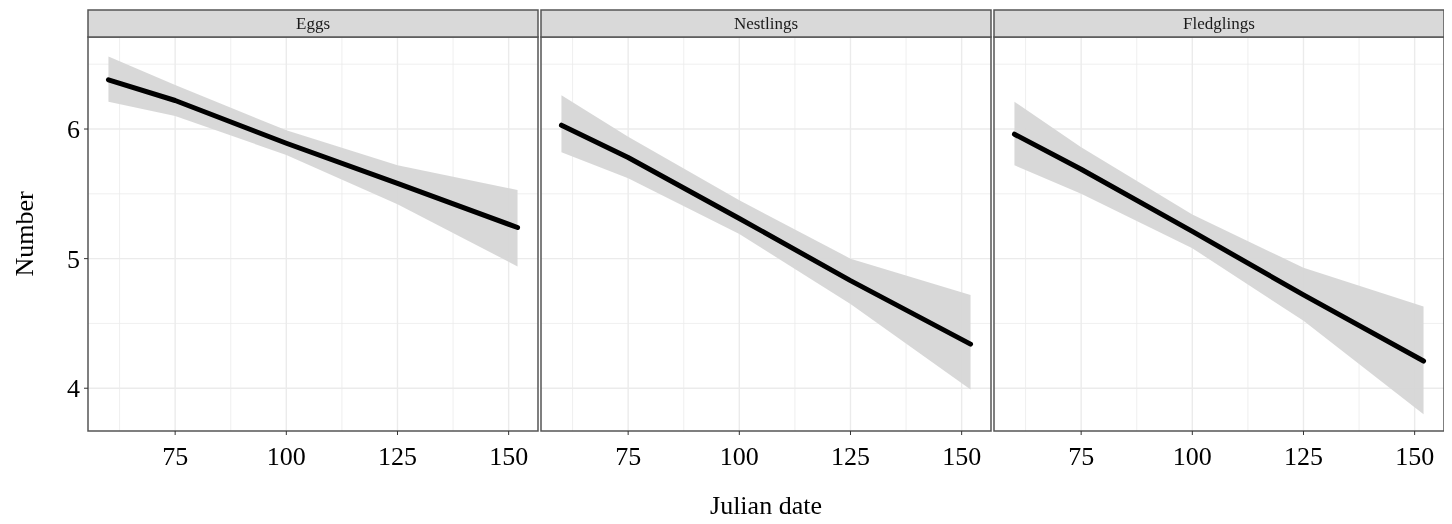 Image resolution: width=1452 pixels, height=524 pixels. I want to click on x-axis-title: Julian date, so click(766, 505).